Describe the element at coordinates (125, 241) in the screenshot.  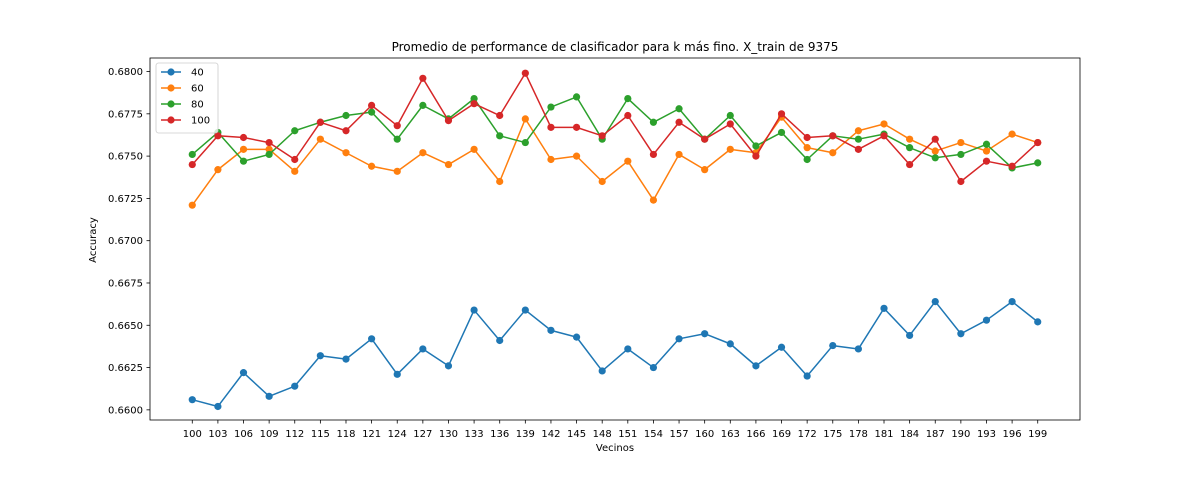
I see `y-tick-label: 0.6700` at that location.